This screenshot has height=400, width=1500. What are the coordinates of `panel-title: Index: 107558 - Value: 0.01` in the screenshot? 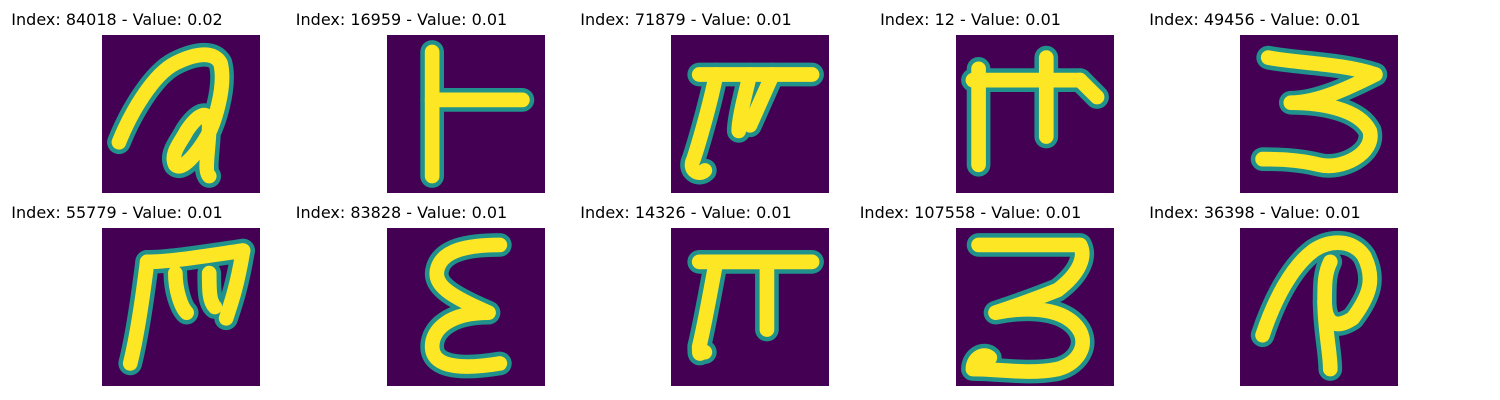 It's located at (970, 212).